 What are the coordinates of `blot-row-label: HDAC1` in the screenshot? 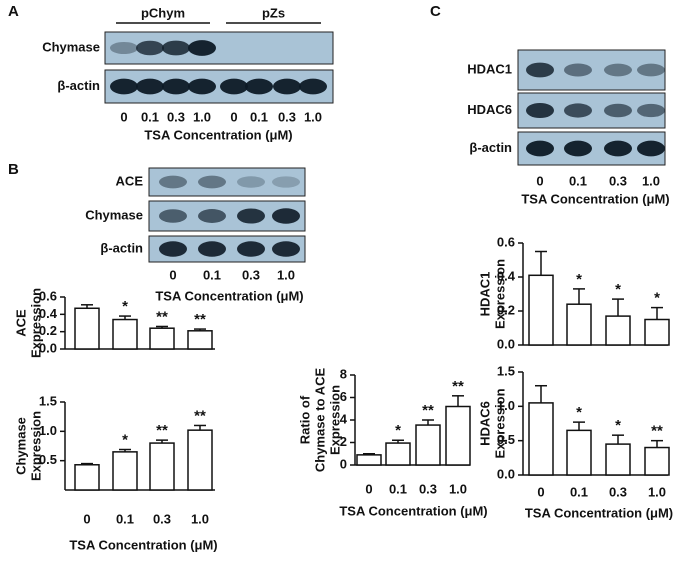 It's located at (489, 68).